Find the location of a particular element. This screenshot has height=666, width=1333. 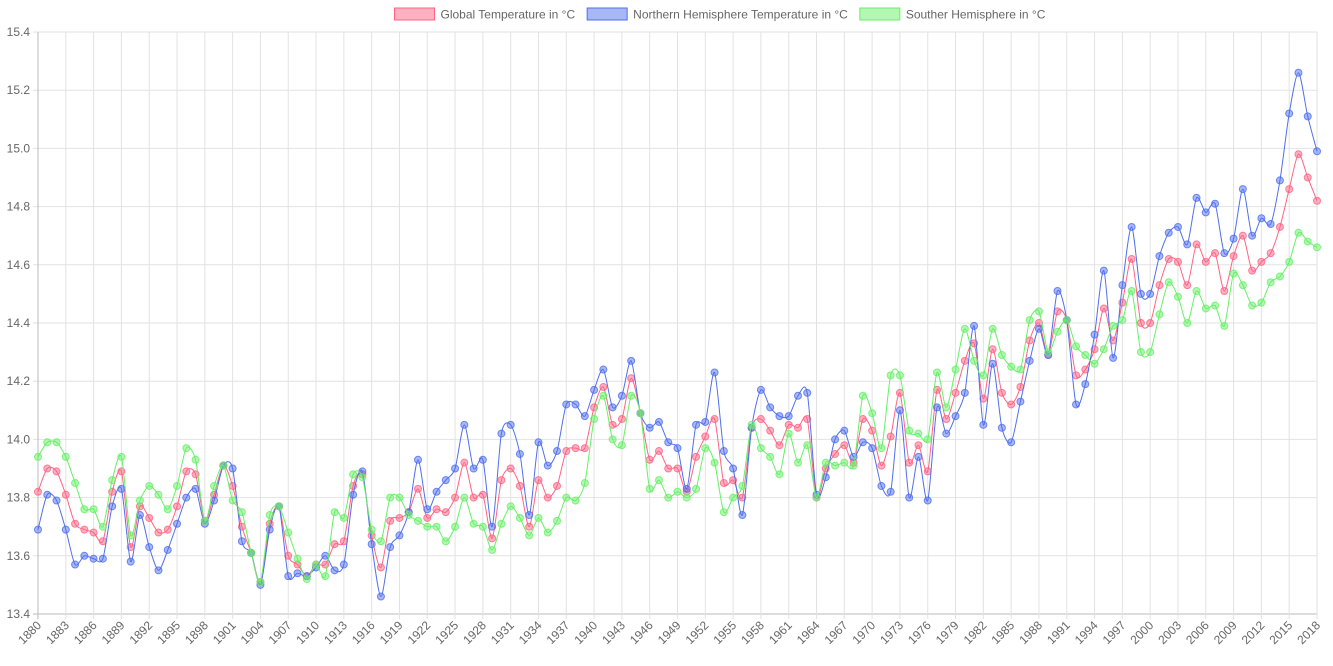

x-tick-label: 1985 is located at coordinates (1002, 632).